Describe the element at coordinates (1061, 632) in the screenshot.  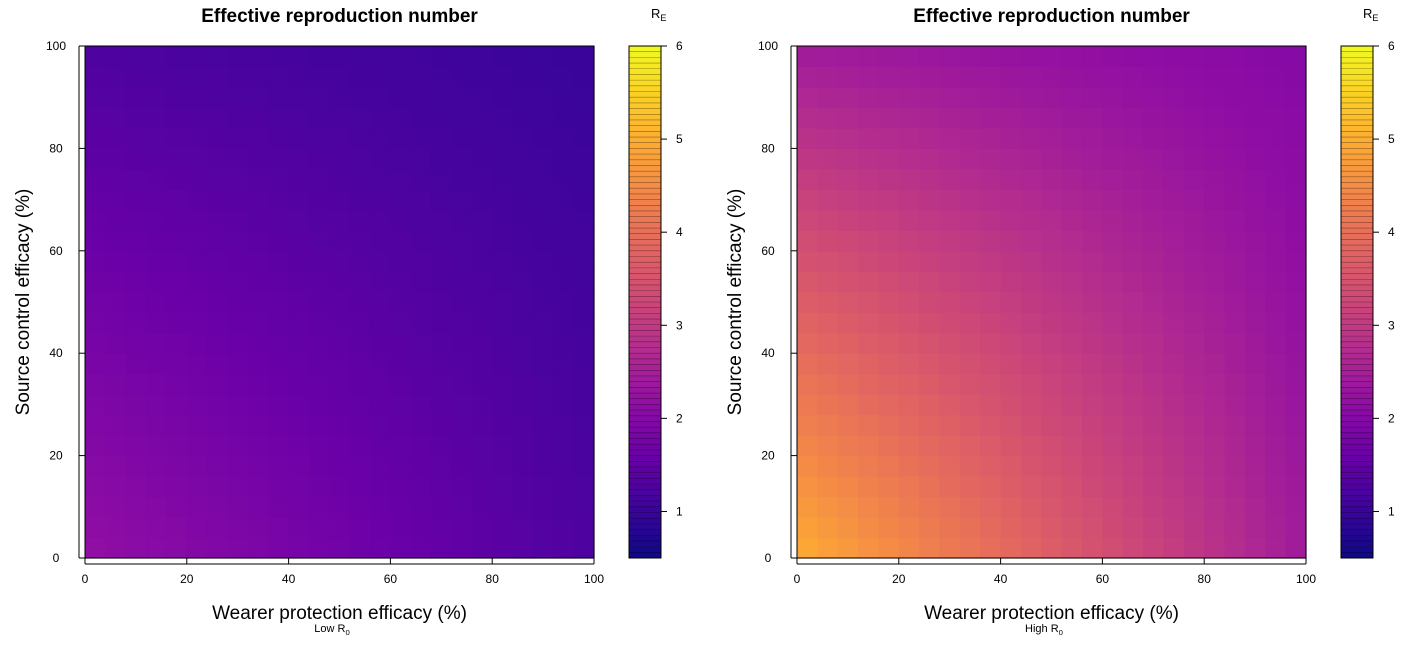
I see `panel-caption-sub: 0` at that location.